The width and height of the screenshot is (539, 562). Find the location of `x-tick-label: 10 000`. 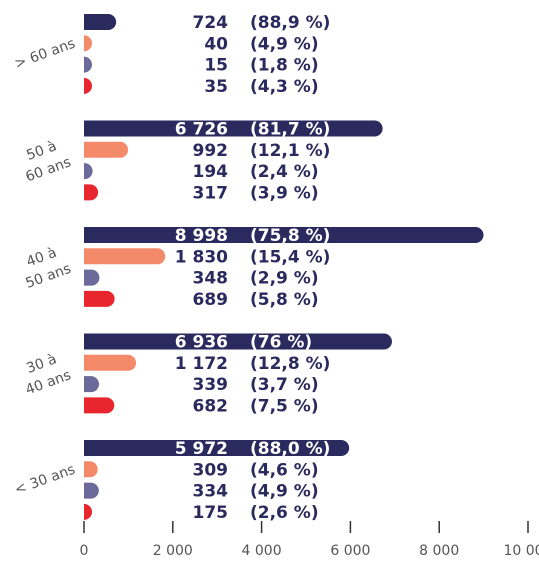

x-tick-label: 10 000 is located at coordinates (521, 551).